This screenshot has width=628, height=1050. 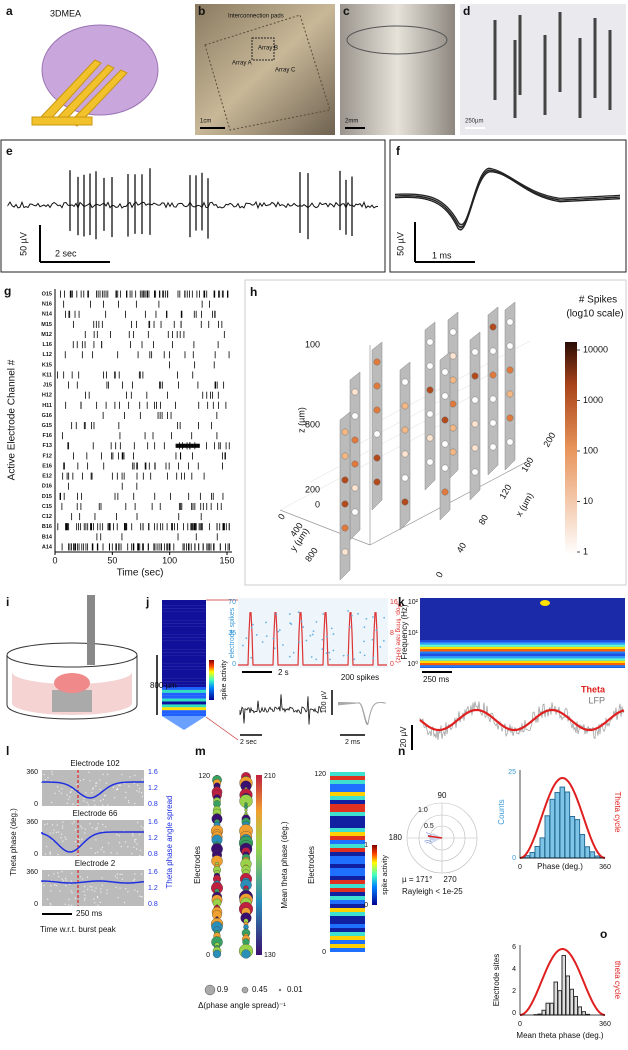 What do you see at coordinates (423, 810) in the screenshot?
I see `label: 1.0` at bounding box center [423, 810].